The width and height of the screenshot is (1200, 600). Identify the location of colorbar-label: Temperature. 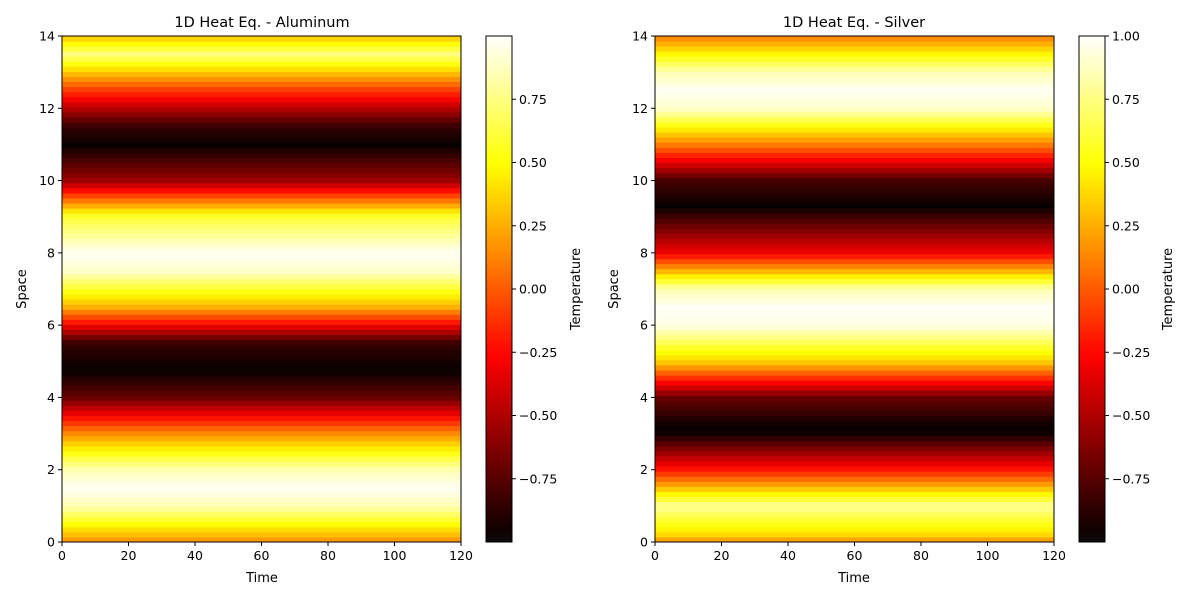
(576, 289).